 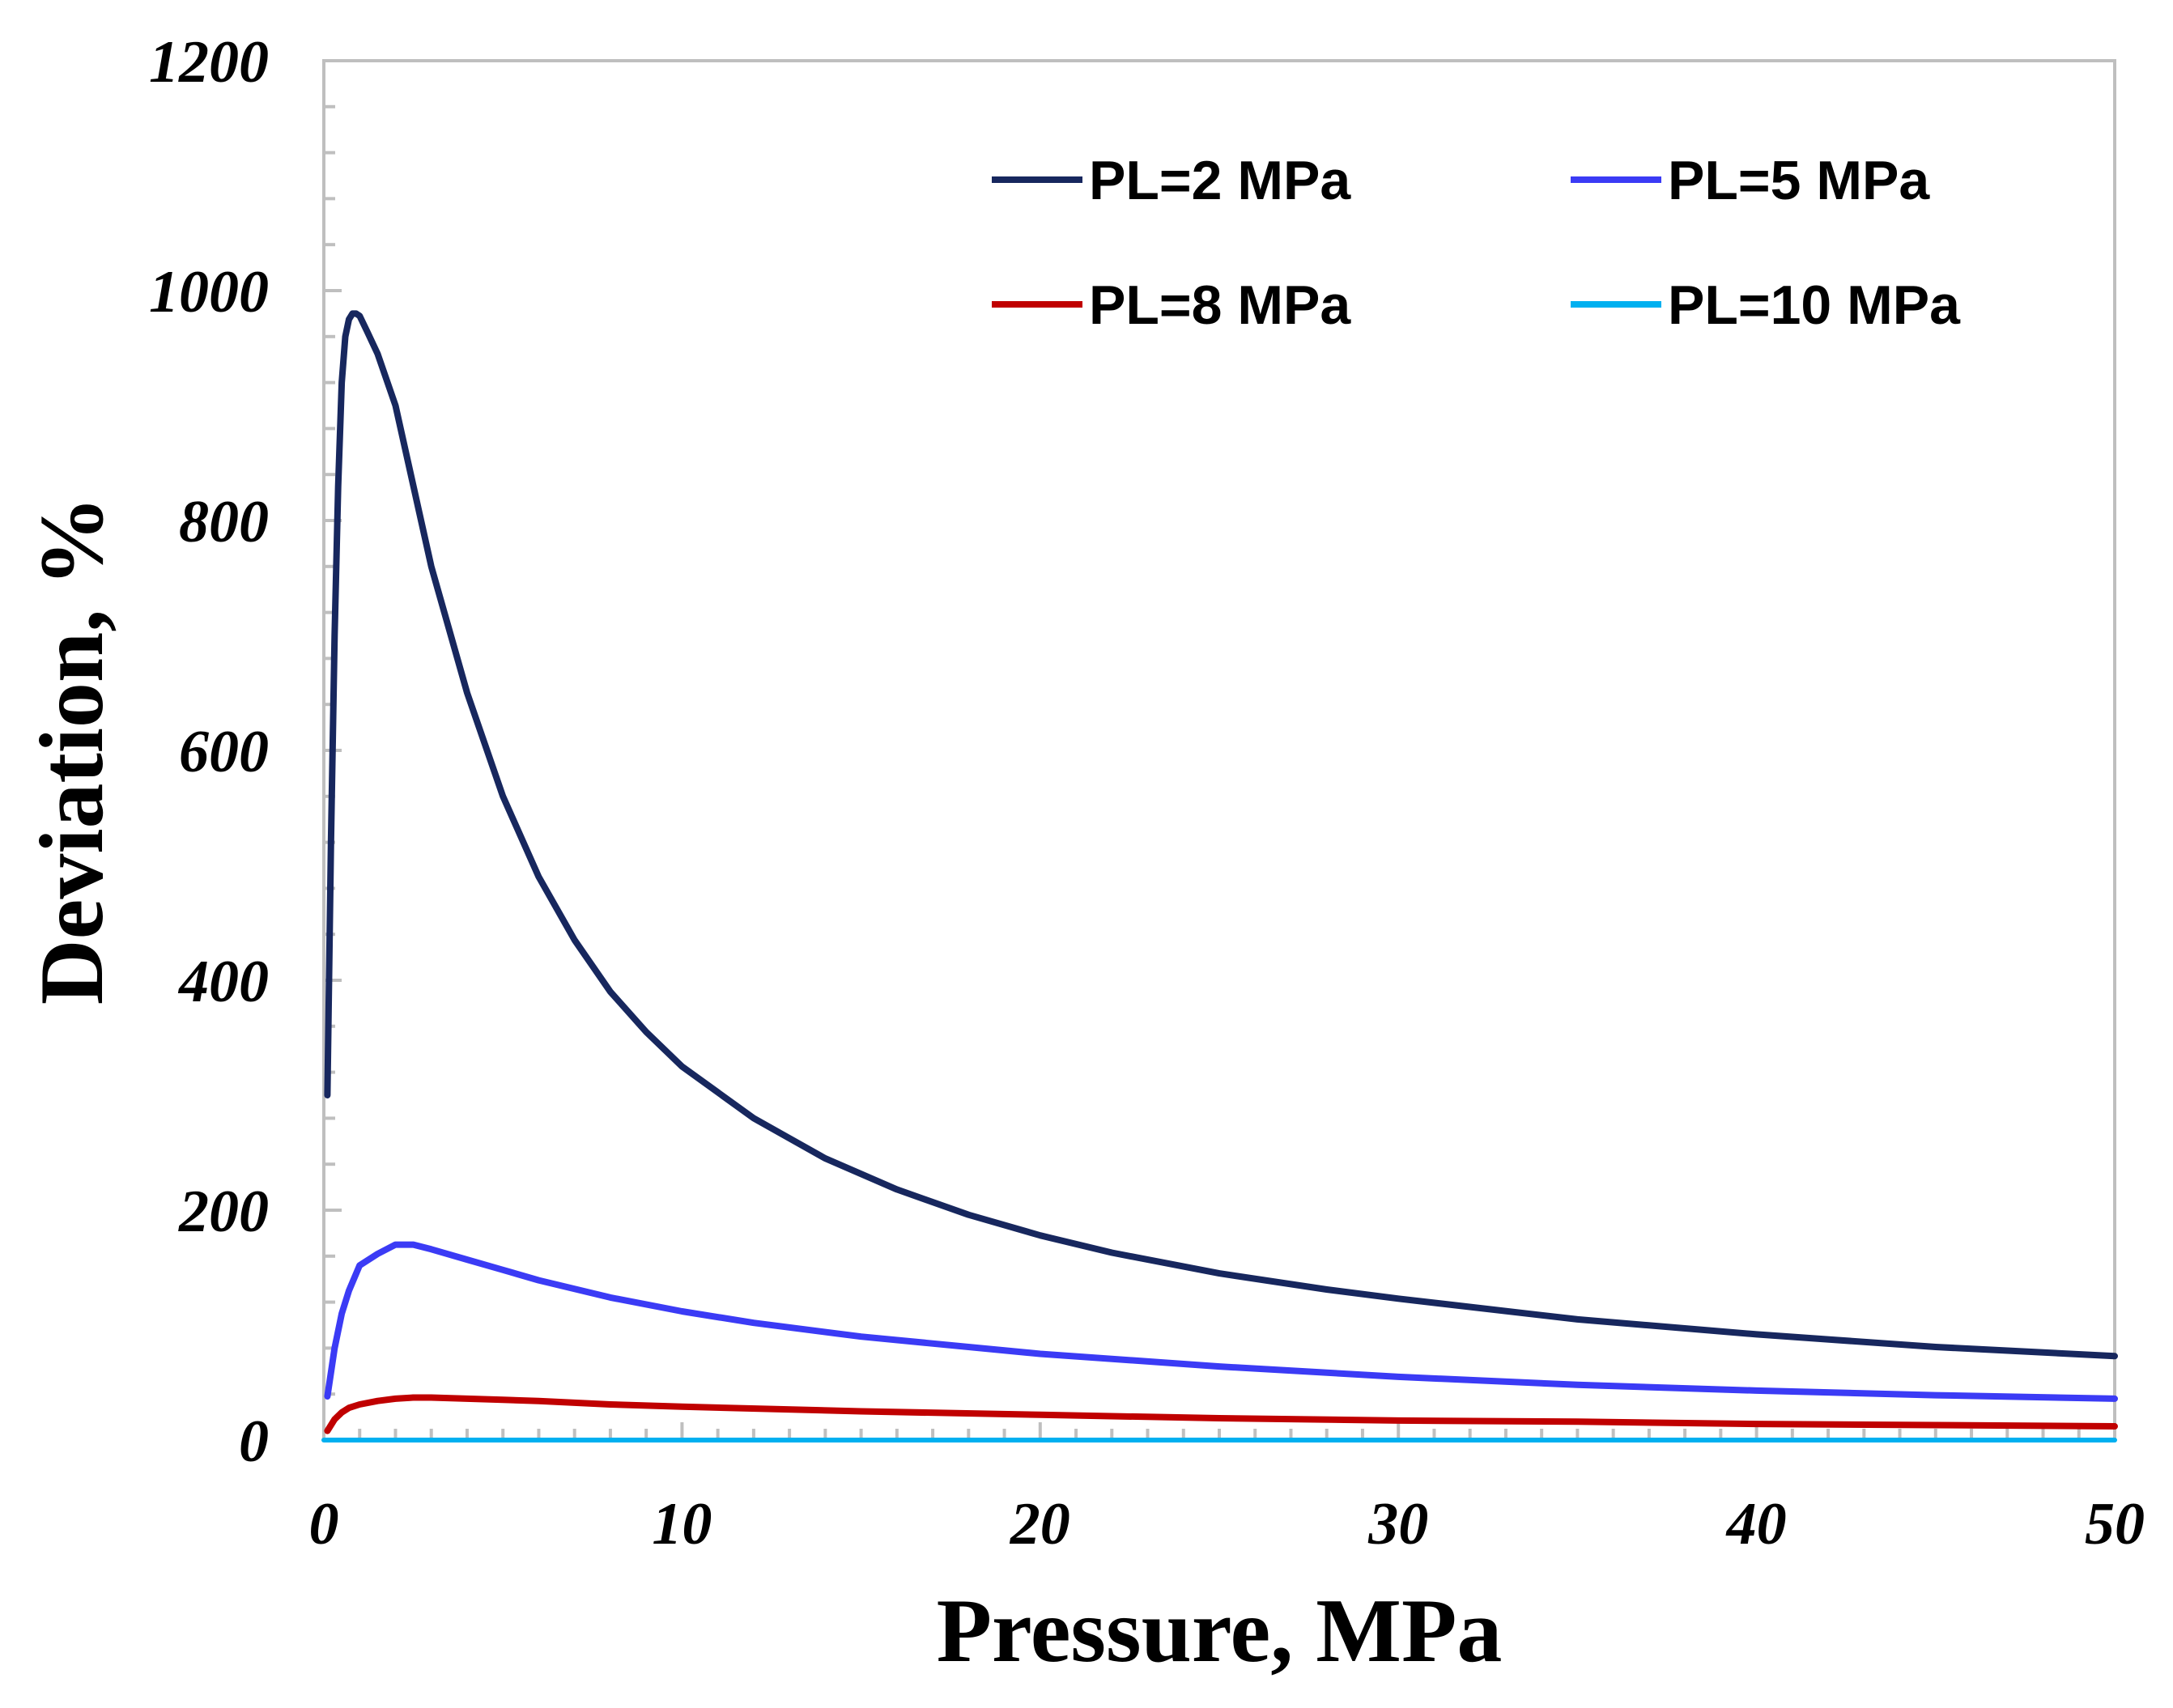 What do you see at coordinates (1220, 1631) in the screenshot?
I see `x-axis-title: Pressure, MPa` at bounding box center [1220, 1631].